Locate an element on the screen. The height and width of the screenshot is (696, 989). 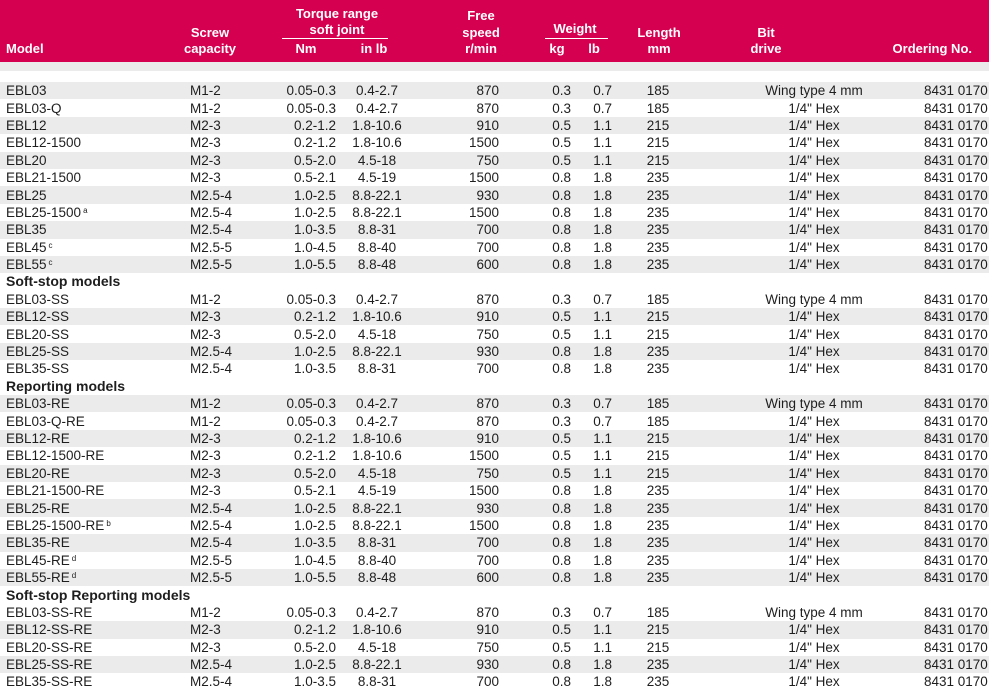
screw-capacity-cell-text: M2-3 is located at coordinates (205, 143).